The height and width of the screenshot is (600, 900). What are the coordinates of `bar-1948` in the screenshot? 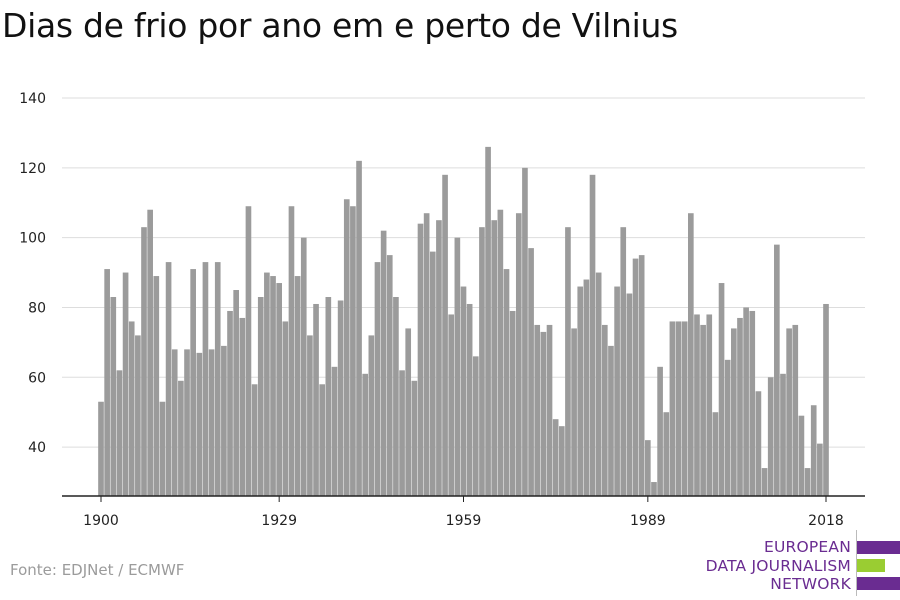 It's located at (396, 396).